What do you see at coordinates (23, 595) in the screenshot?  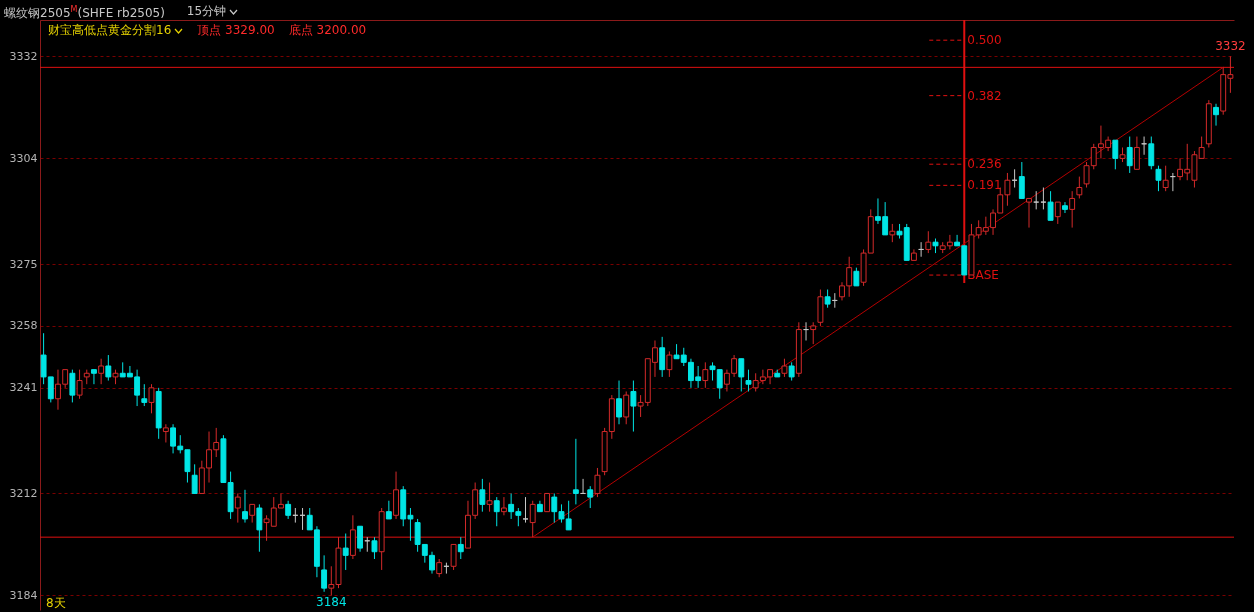 I see `y-tick-label: 3184` at bounding box center [23, 595].